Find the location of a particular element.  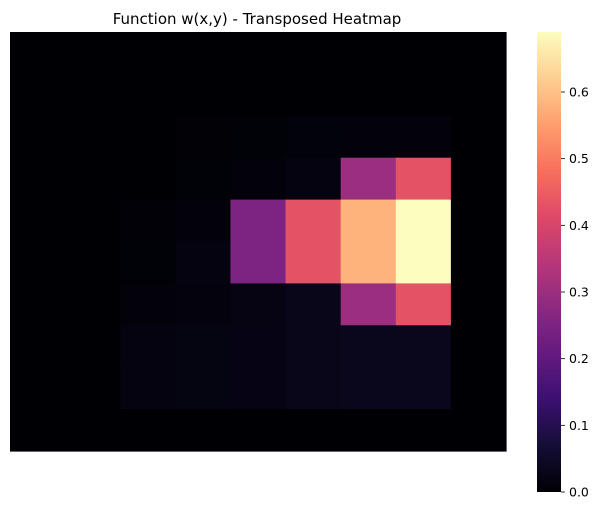

colorbar-tick-label: 0.4 is located at coordinates (579, 225).